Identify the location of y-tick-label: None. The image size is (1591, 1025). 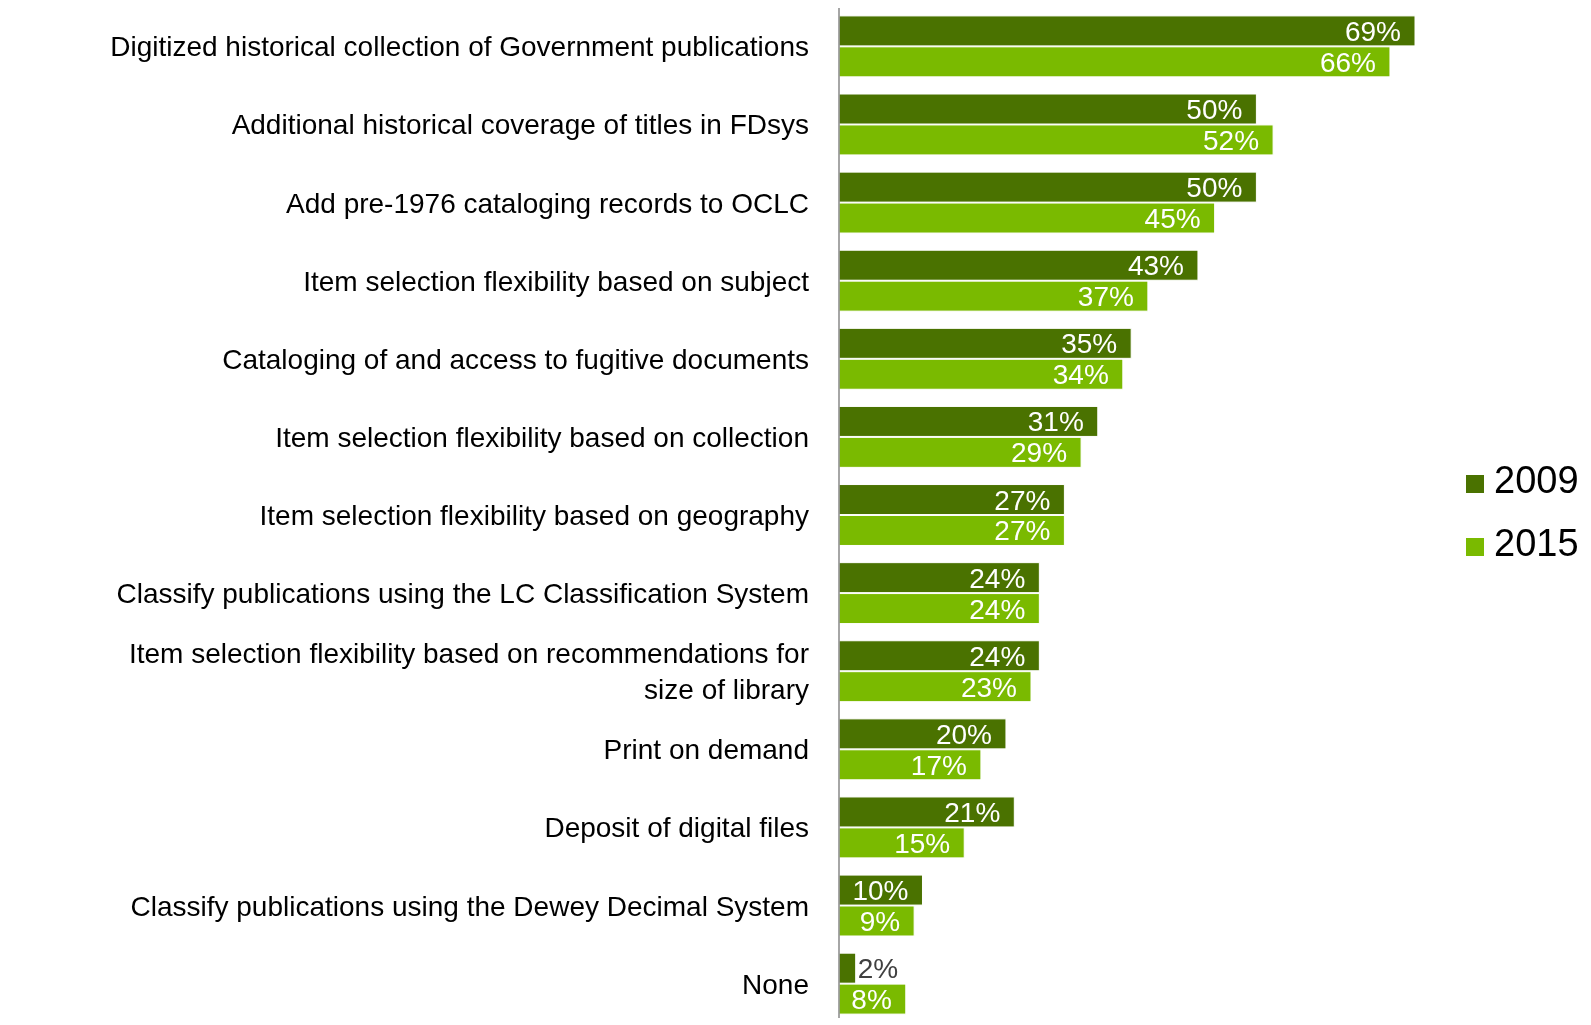
(775, 984).